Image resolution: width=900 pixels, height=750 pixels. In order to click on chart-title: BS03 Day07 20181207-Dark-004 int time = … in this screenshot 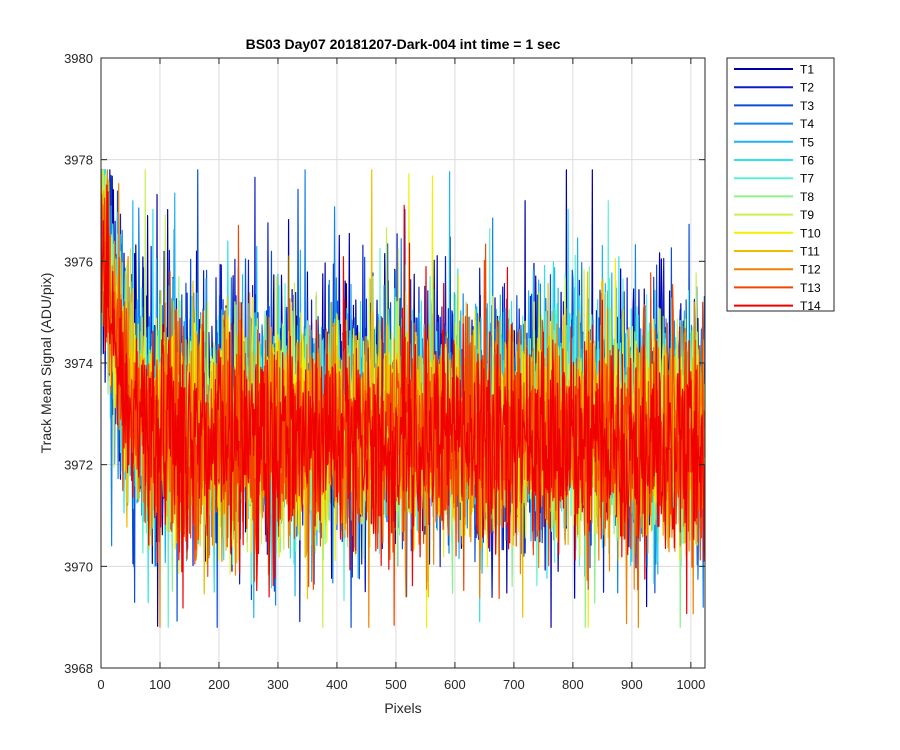, I will do `click(403, 44)`.